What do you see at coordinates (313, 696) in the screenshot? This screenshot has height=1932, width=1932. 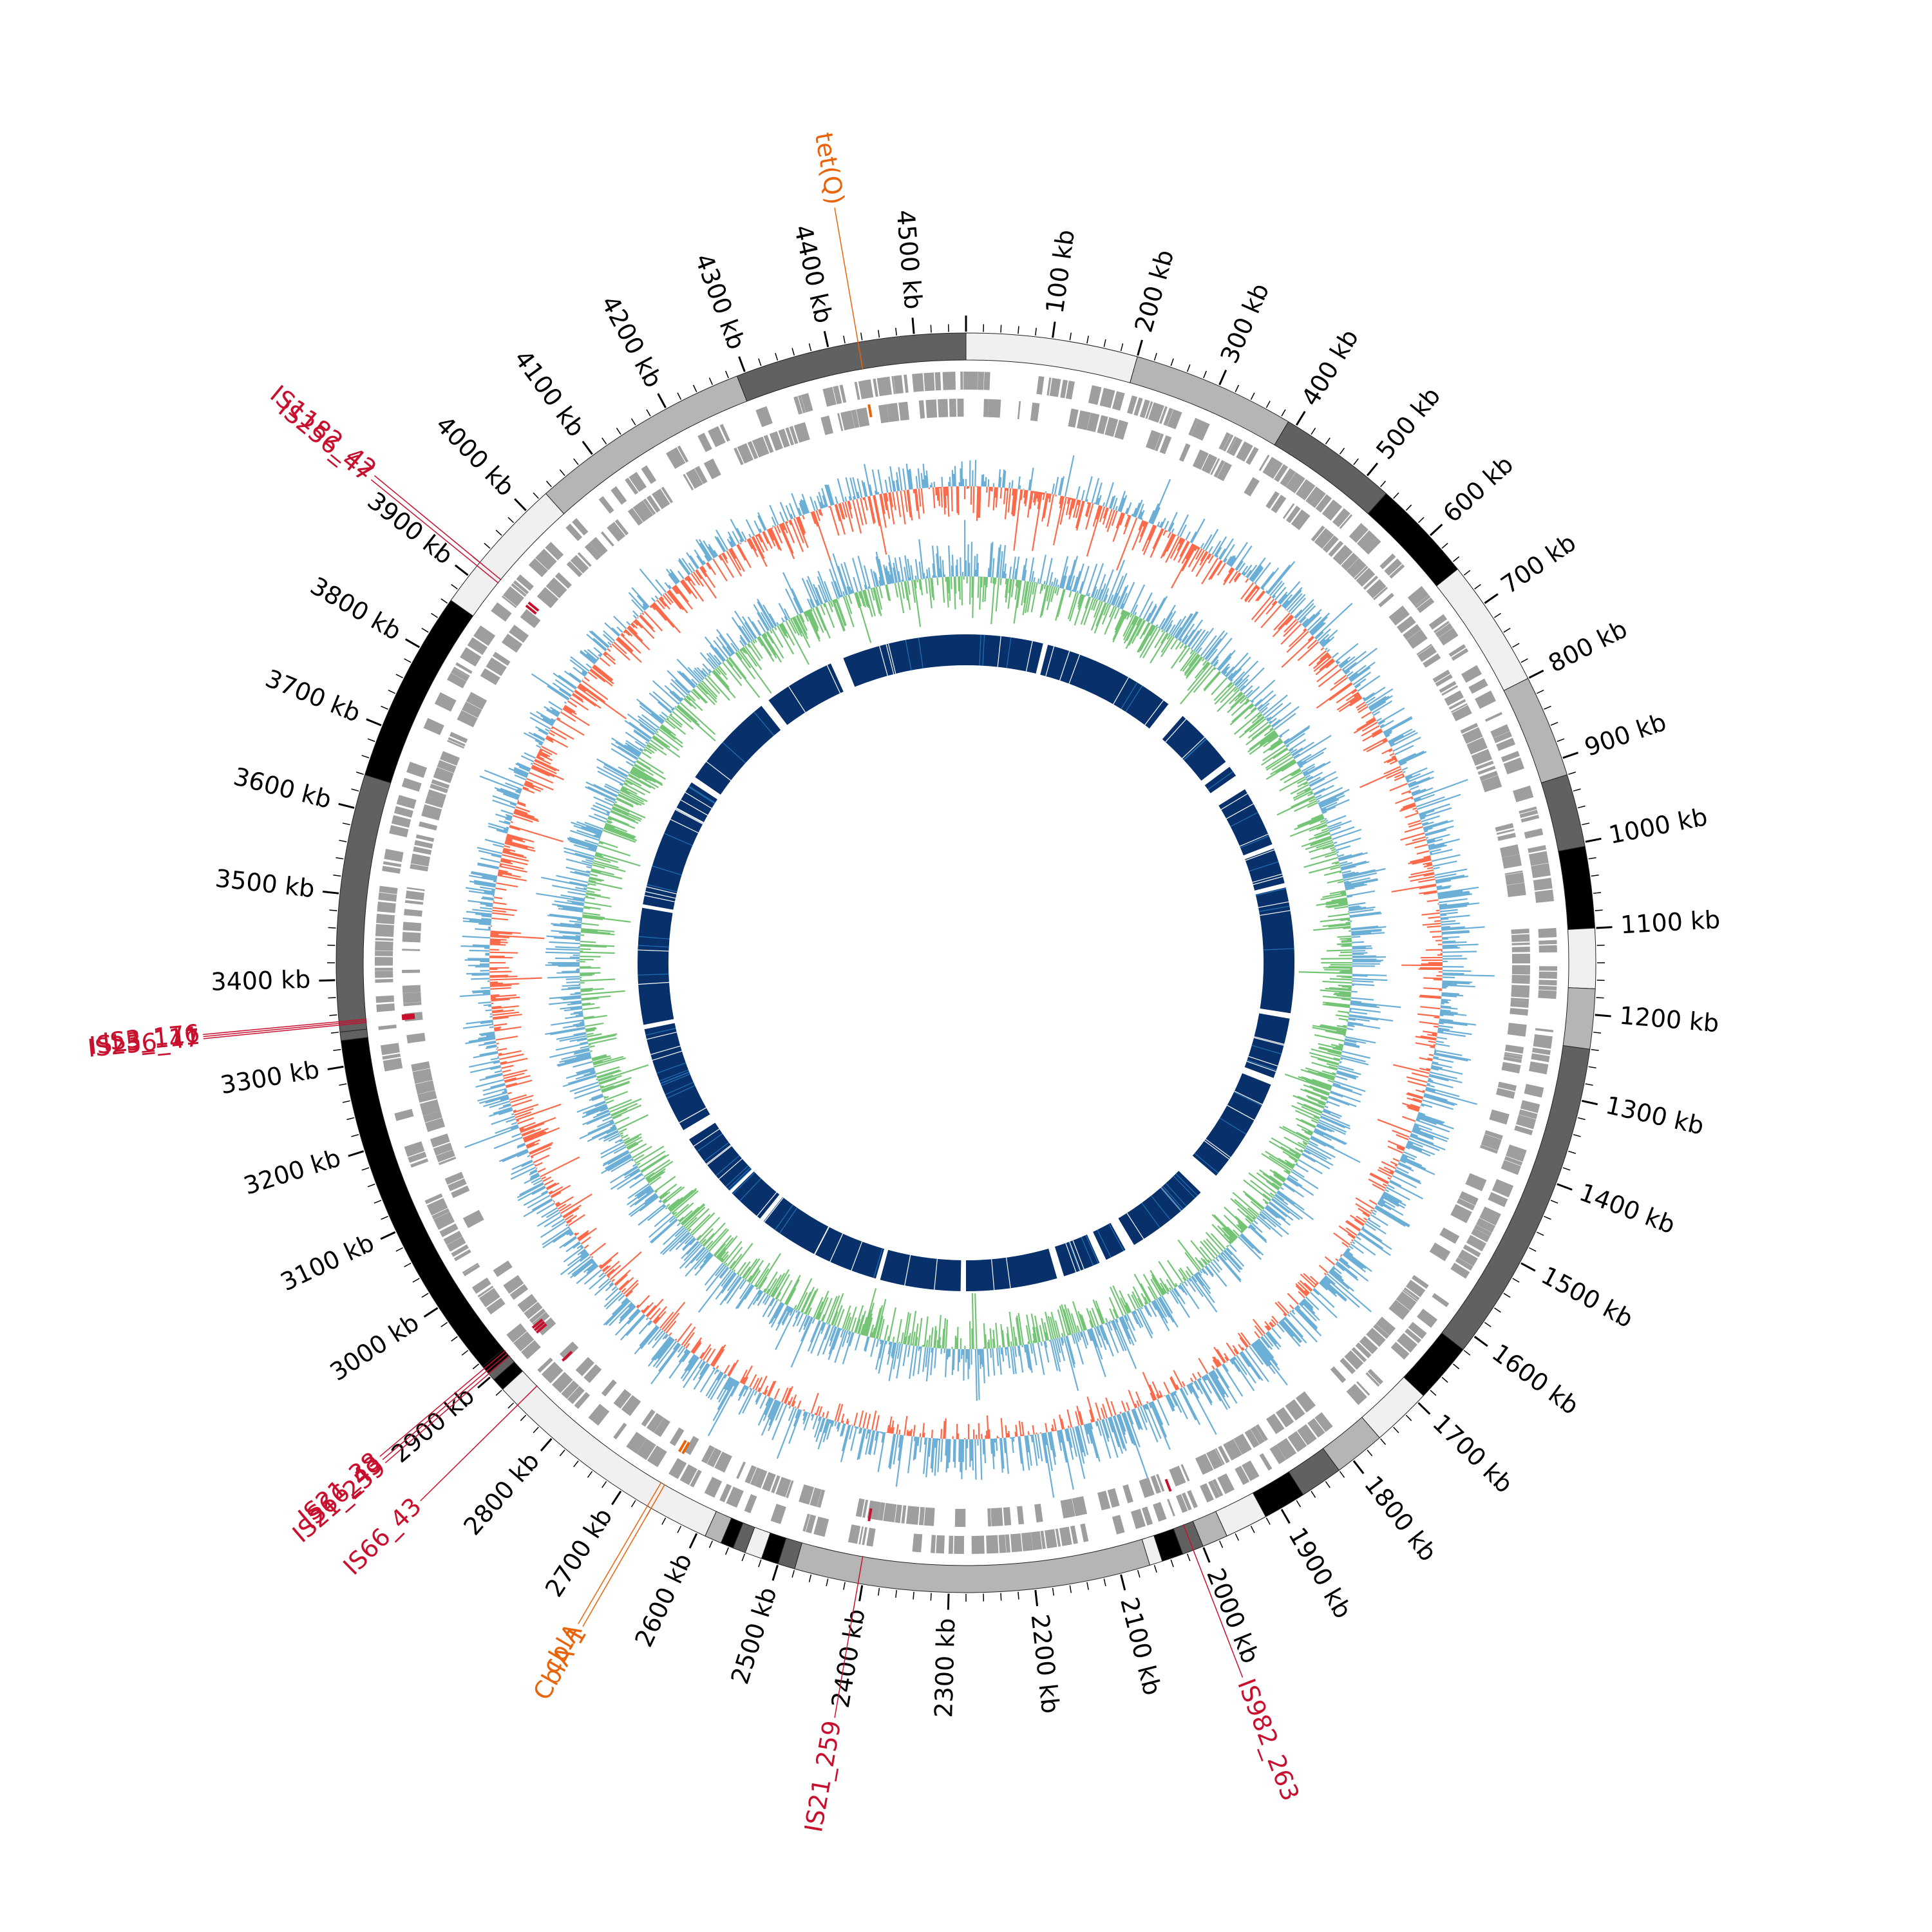 I see `tick-label: 3700 kb` at bounding box center [313, 696].